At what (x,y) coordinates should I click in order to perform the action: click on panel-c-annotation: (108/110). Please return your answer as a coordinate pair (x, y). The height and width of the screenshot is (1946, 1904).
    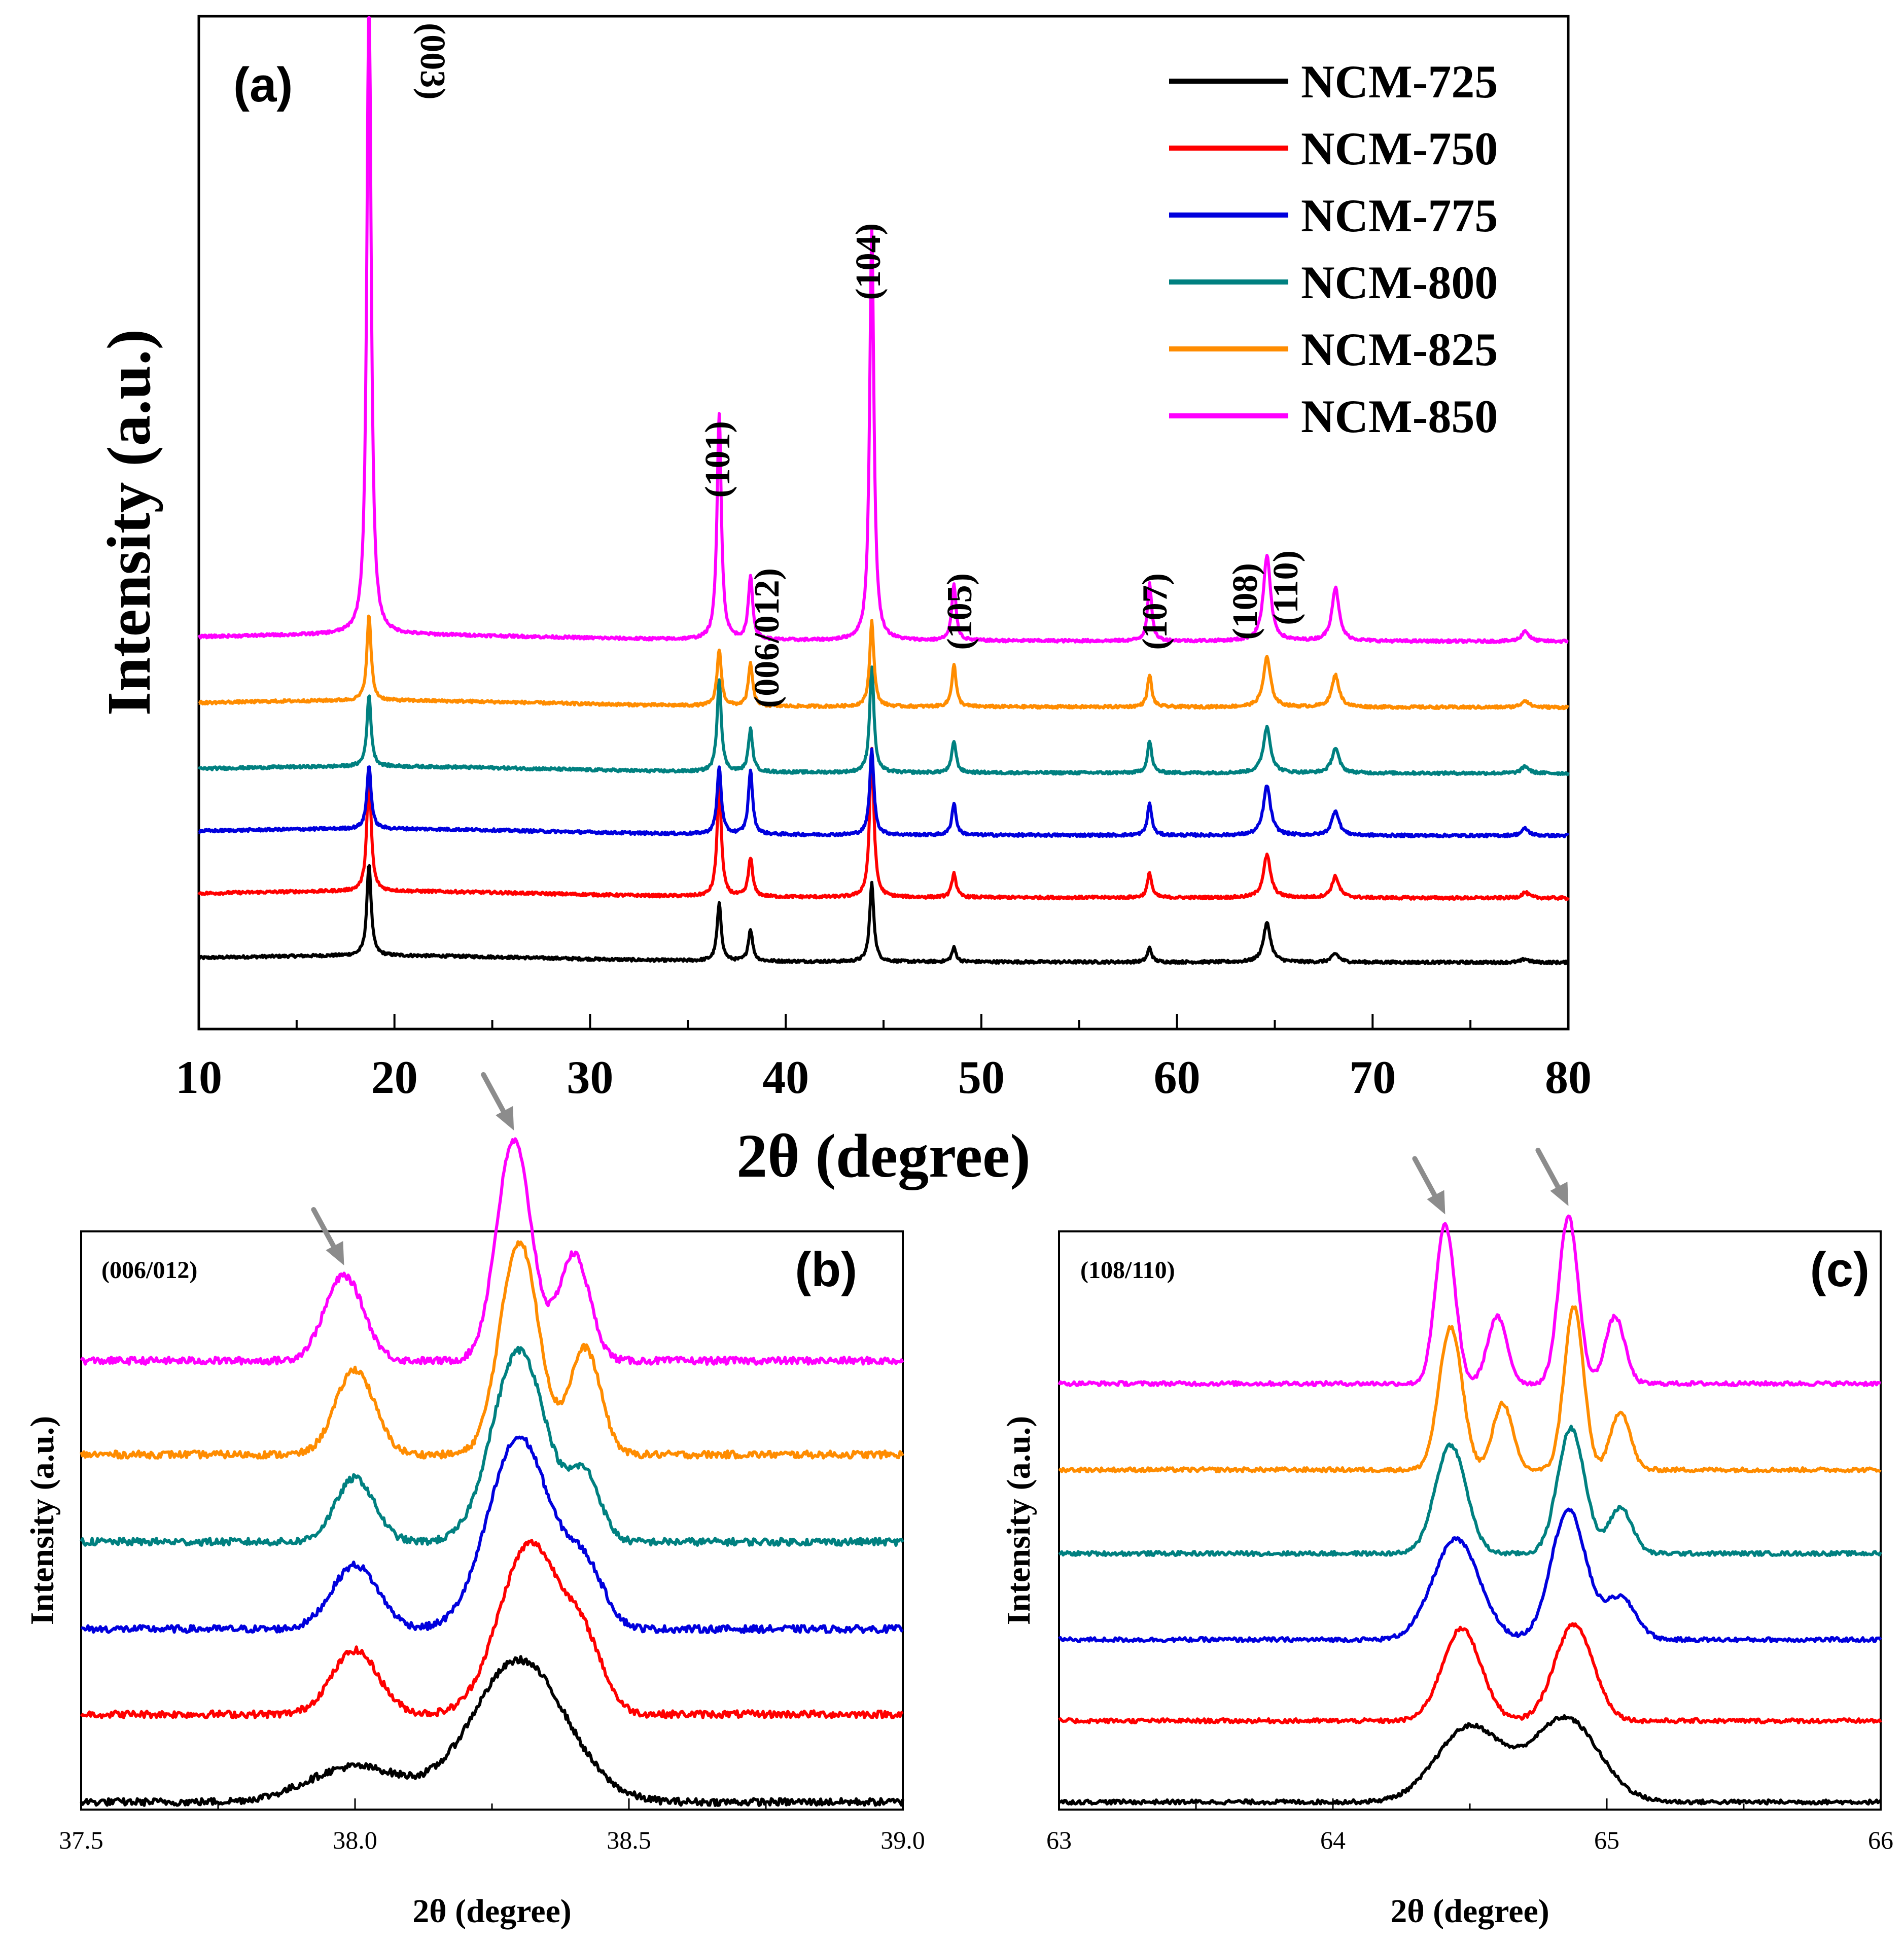
    Looking at the image, I should click on (1127, 1270).